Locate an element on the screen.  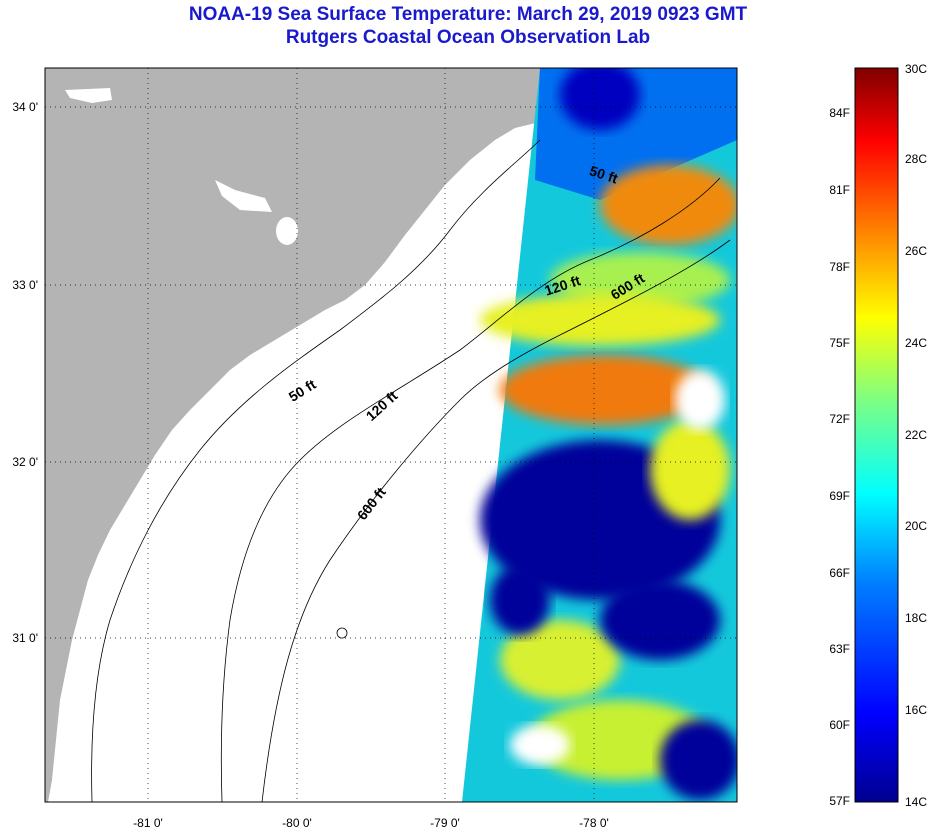
colorbar-f-label: 63F is located at coordinates (839, 649).